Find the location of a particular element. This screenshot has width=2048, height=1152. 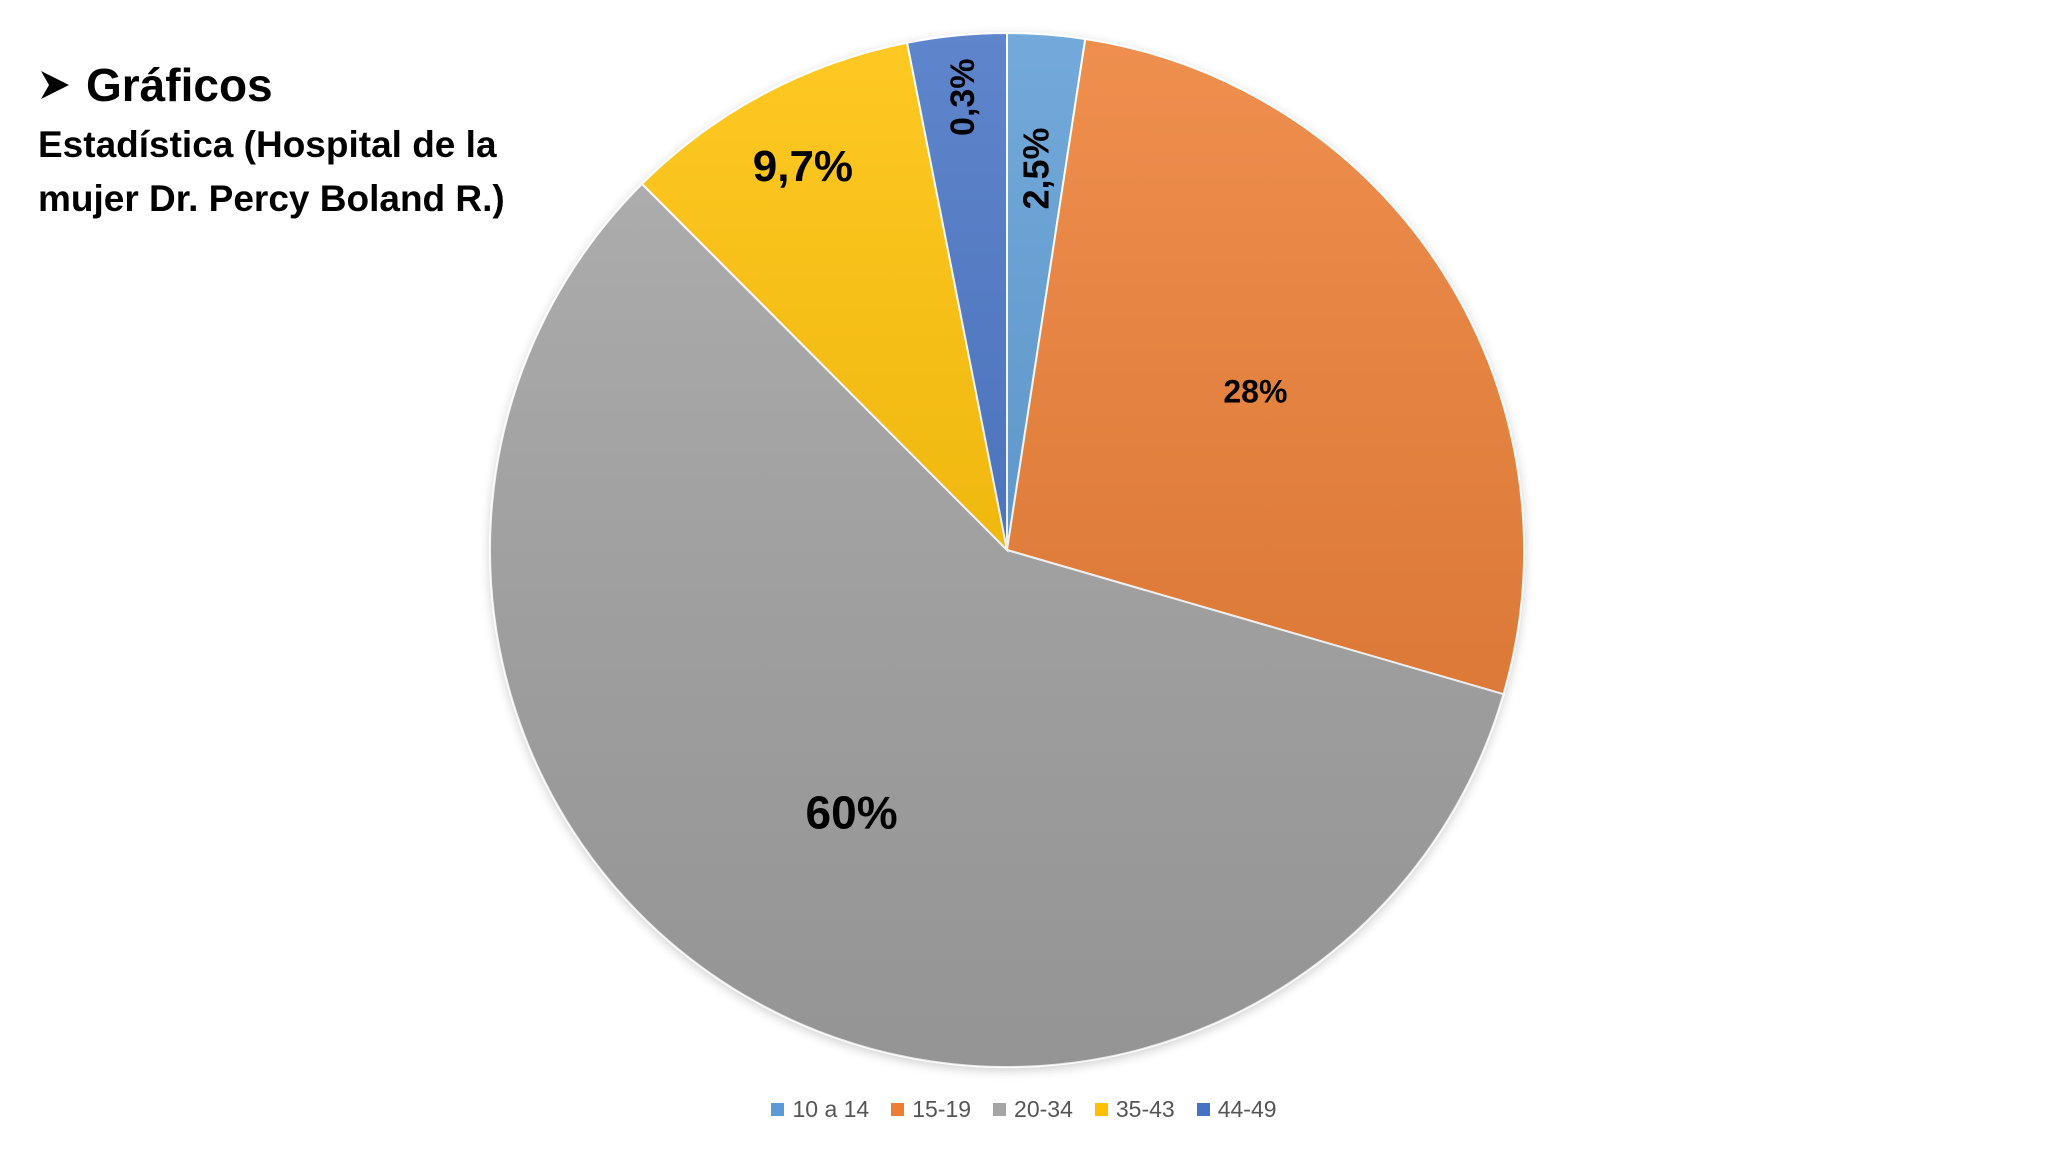

legend-label: 35-43 is located at coordinates (1145, 1109).